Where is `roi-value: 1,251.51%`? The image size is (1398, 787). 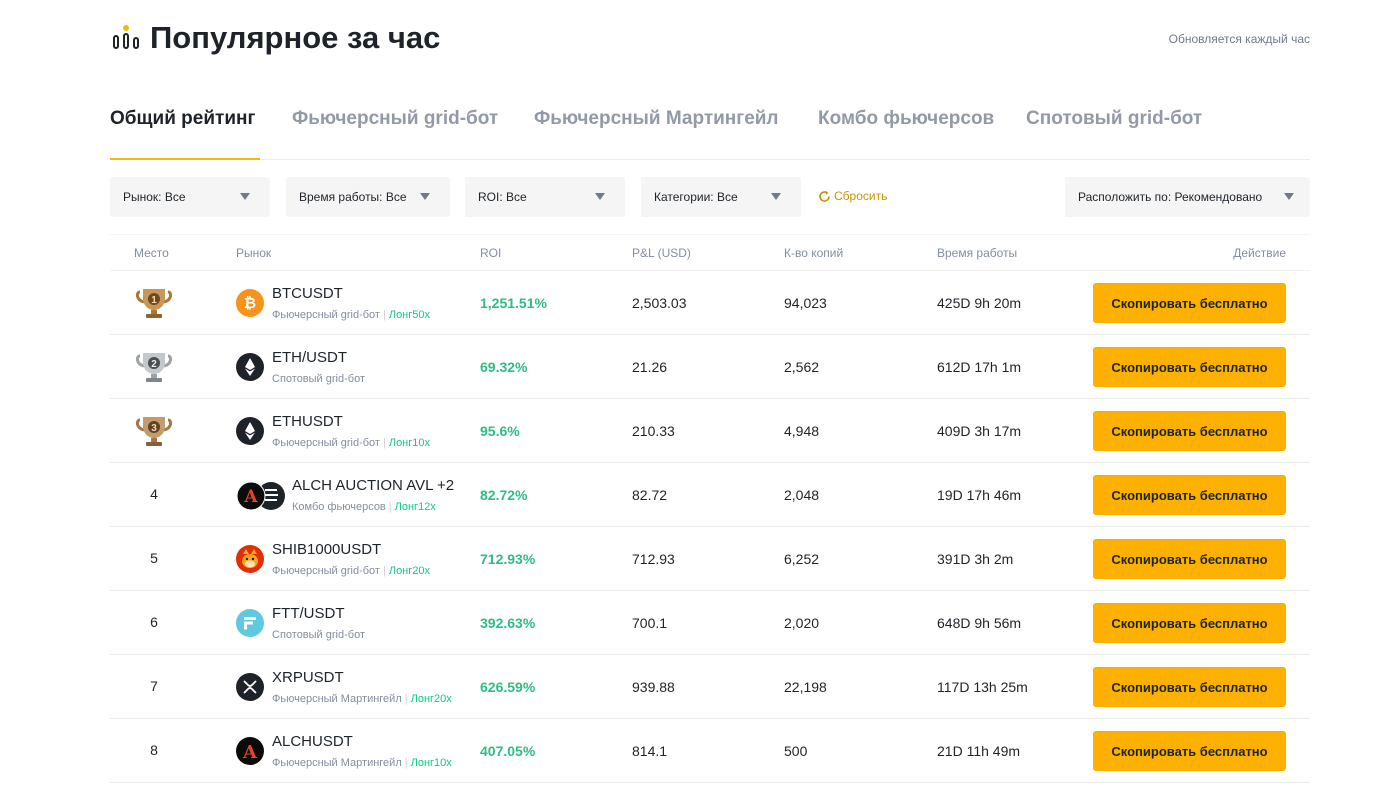 roi-value: 1,251.51% is located at coordinates (513, 303).